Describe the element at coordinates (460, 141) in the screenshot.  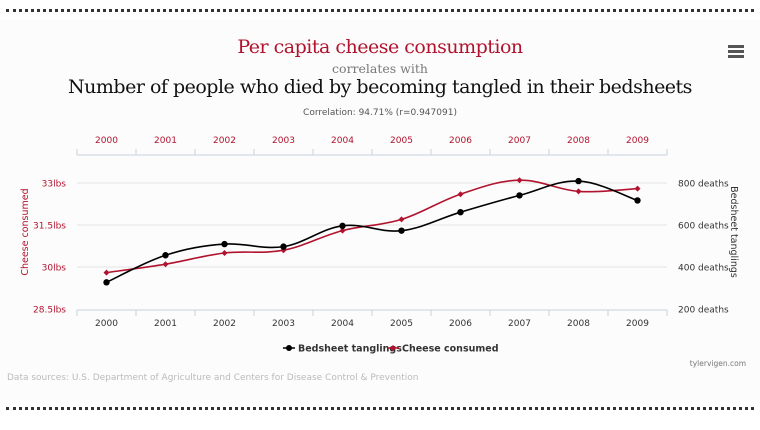
I see `top-axis-label: 2006` at that location.